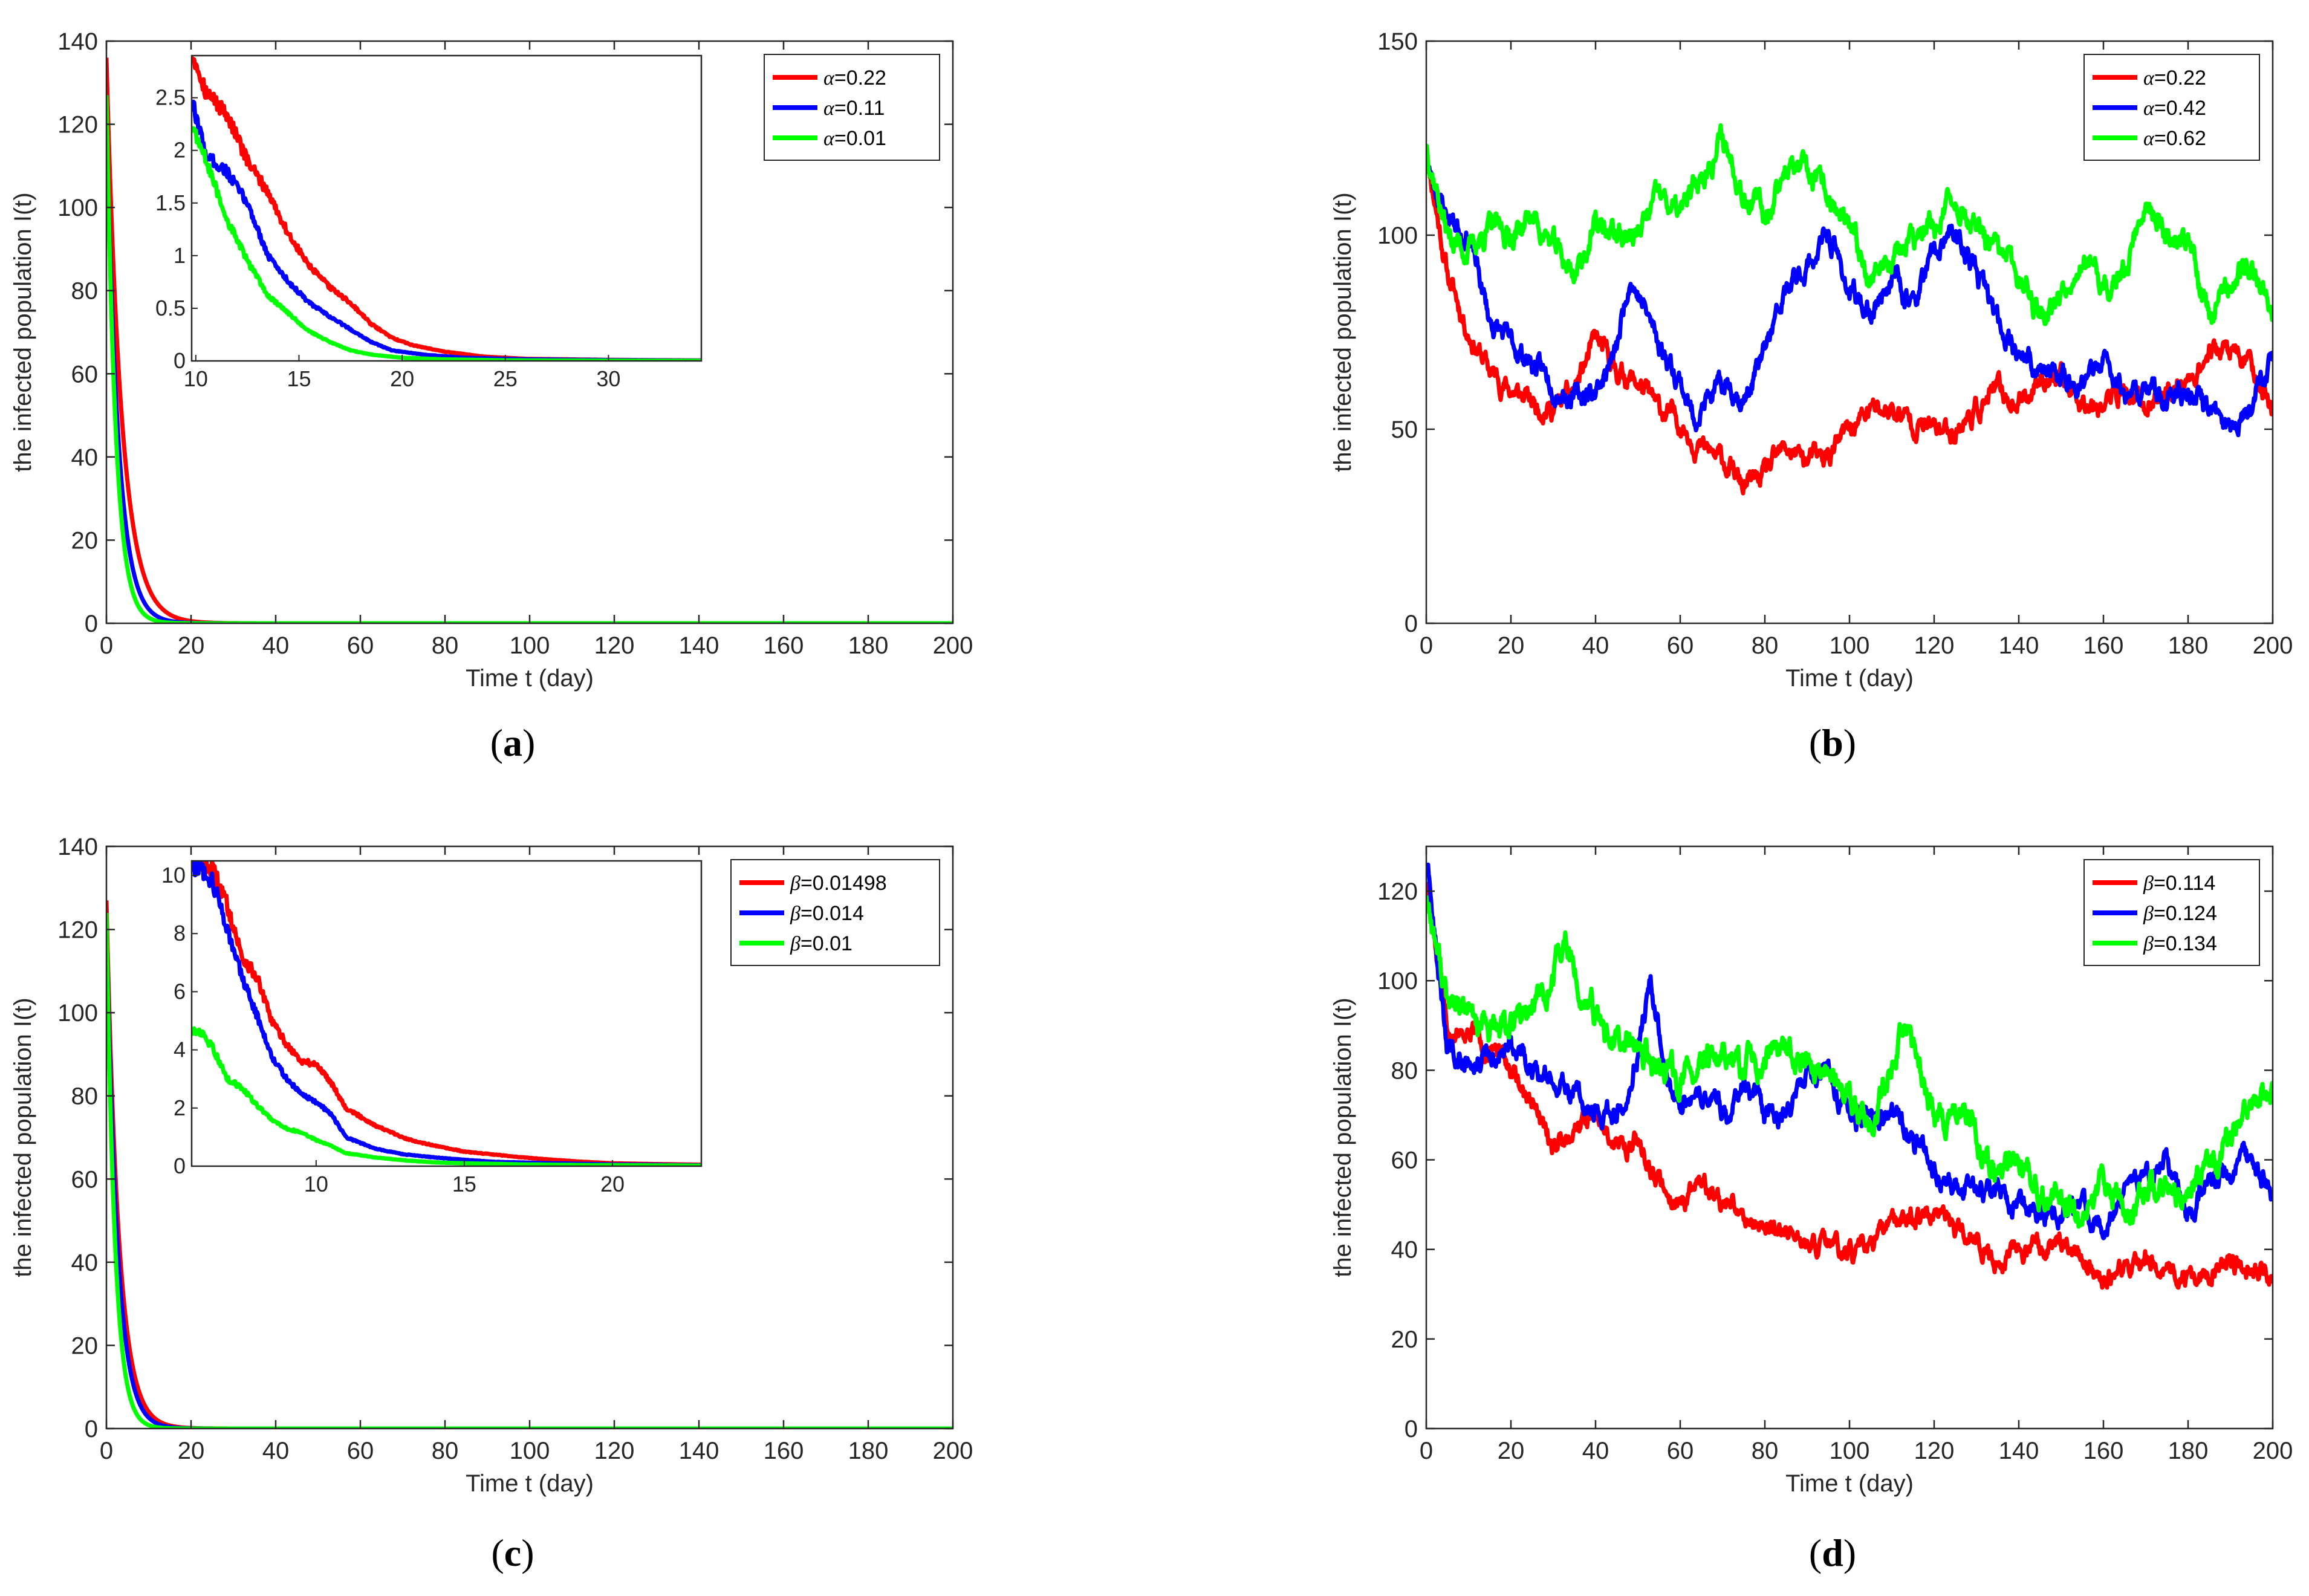 Image resolution: width=2309 pixels, height=1596 pixels. Describe the element at coordinates (505, 125) in the screenshot. I see `y-tick: 120` at that location.